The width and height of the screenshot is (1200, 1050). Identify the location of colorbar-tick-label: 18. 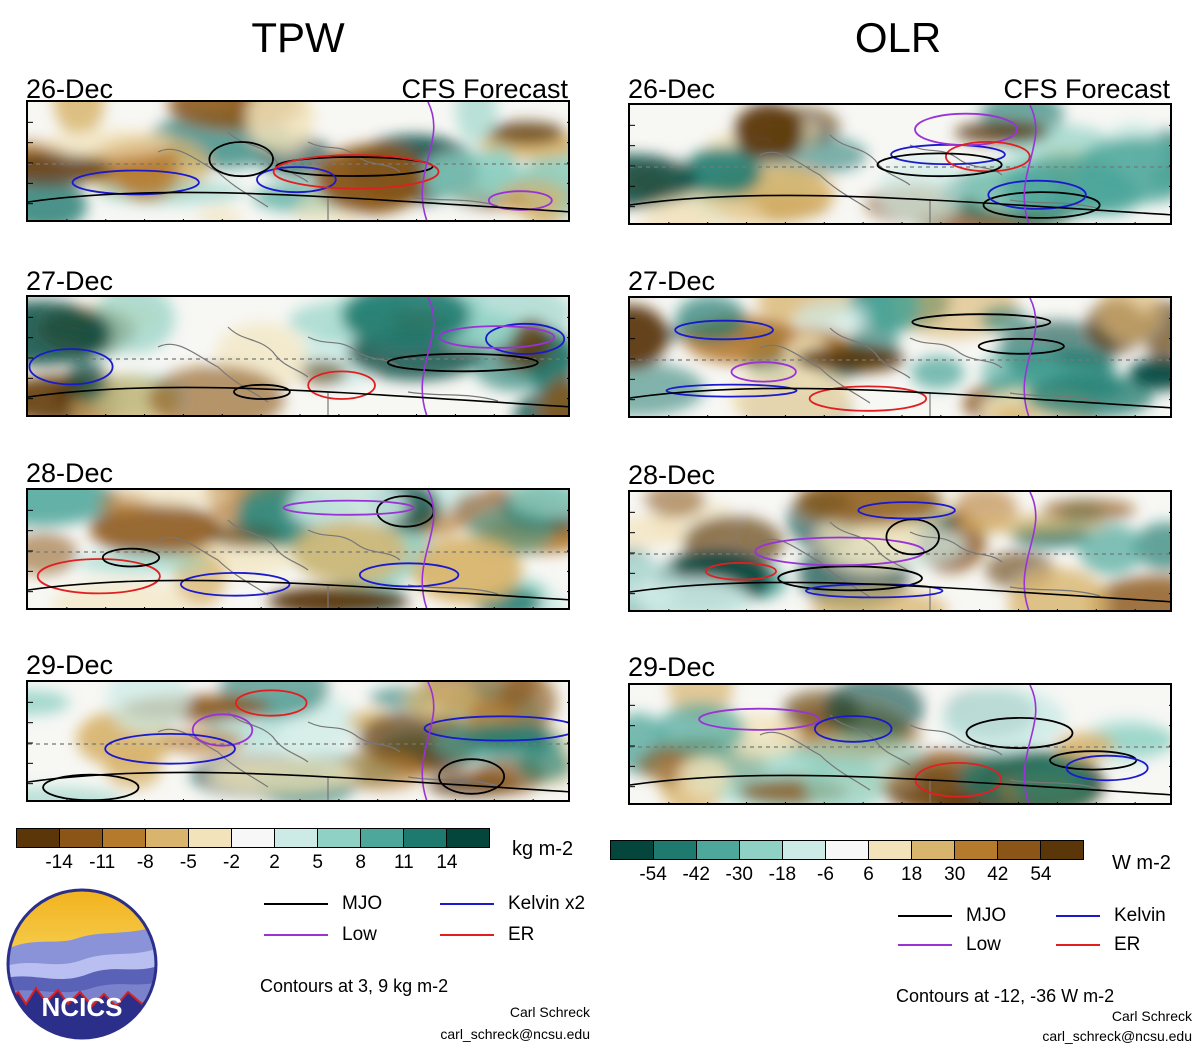
(912, 874).